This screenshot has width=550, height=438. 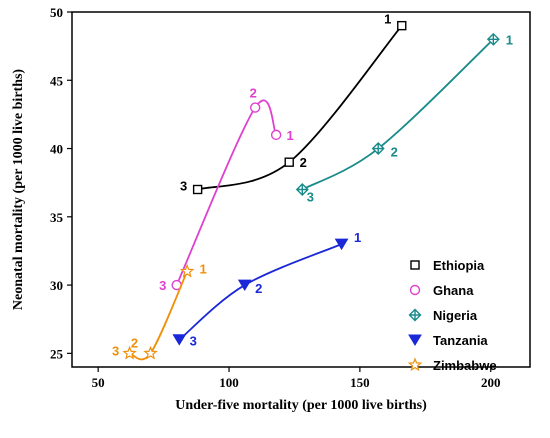 What do you see at coordinates (453, 290) in the screenshot?
I see `legend-label: Ghana` at bounding box center [453, 290].